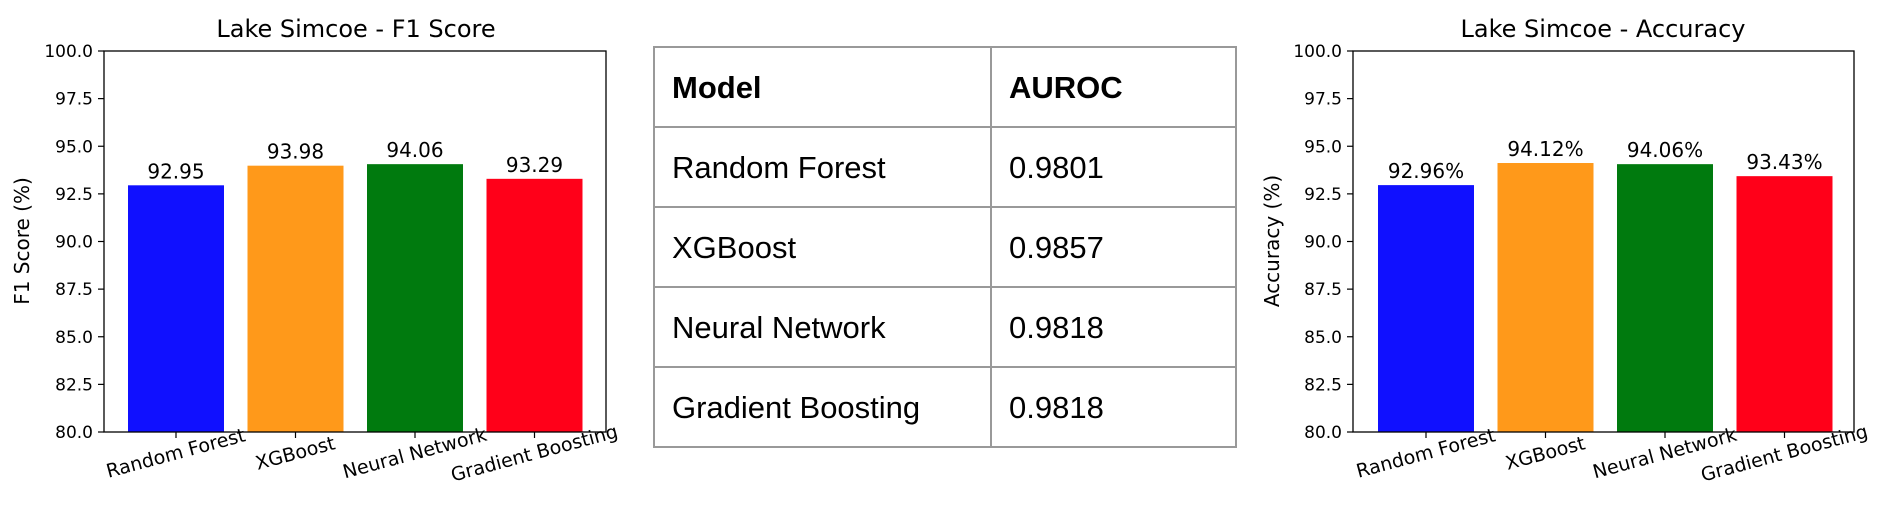 This screenshot has width=1881, height=518. Describe the element at coordinates (534, 165) in the screenshot. I see `f1-bar-value-label: 93.29` at that location.